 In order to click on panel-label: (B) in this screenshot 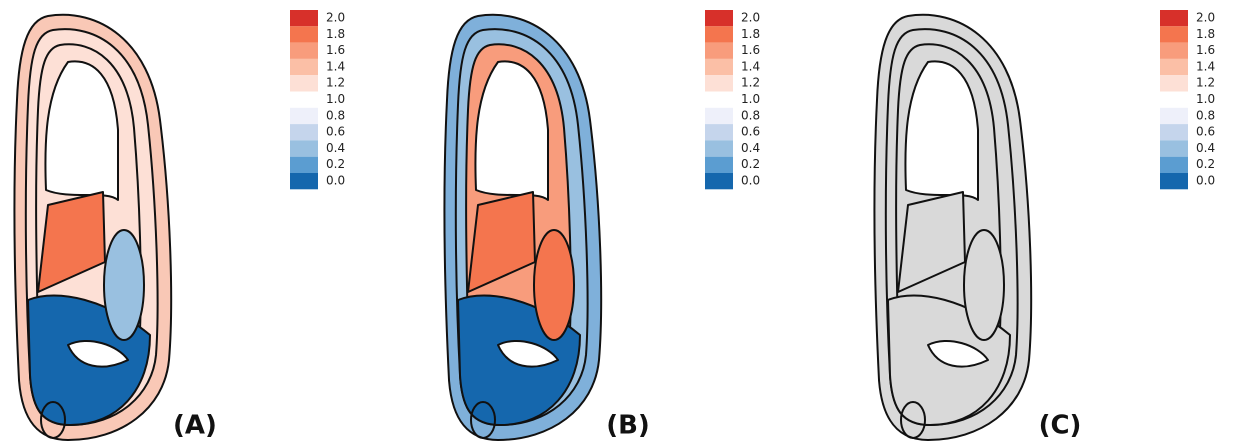, I will do `click(628, 426)`.